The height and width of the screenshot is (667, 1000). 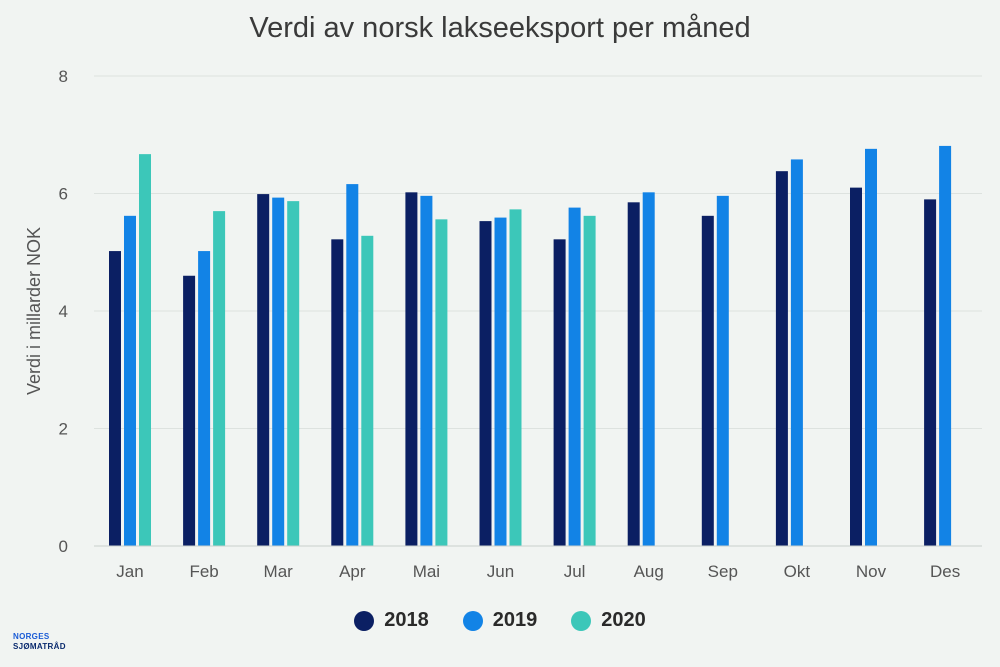 What do you see at coordinates (538, 571) in the screenshot?
I see `x-axis-ticks: Jan Feb Mar Apr Mai Jun Jul Aug Sep Okt Nov Des` at bounding box center [538, 571].